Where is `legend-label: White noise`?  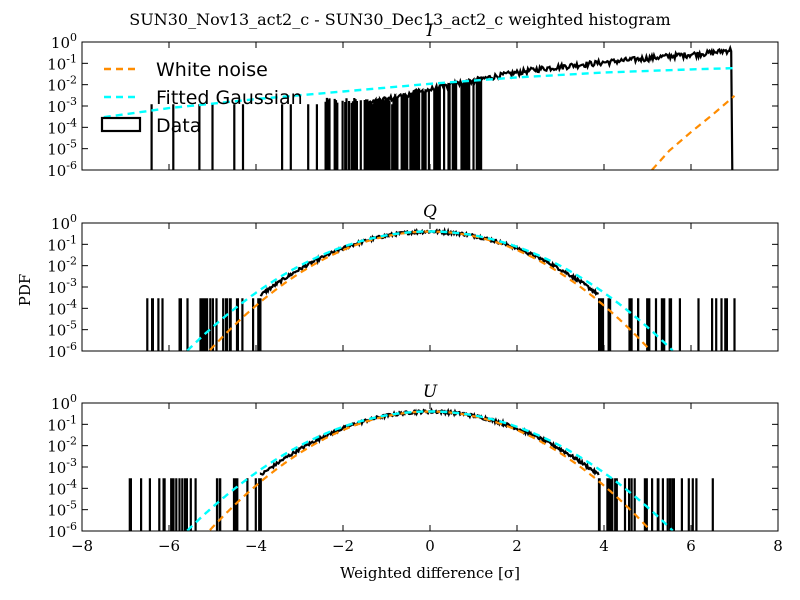
legend-label: White noise is located at coordinates (212, 70).